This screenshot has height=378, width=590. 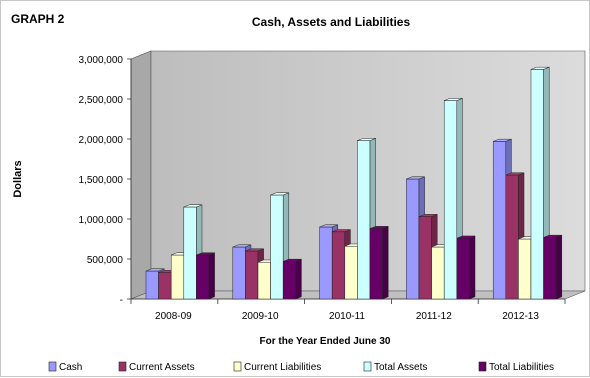 What do you see at coordinates (18, 178) in the screenshot?
I see `y-axis-label: Dollars` at bounding box center [18, 178].